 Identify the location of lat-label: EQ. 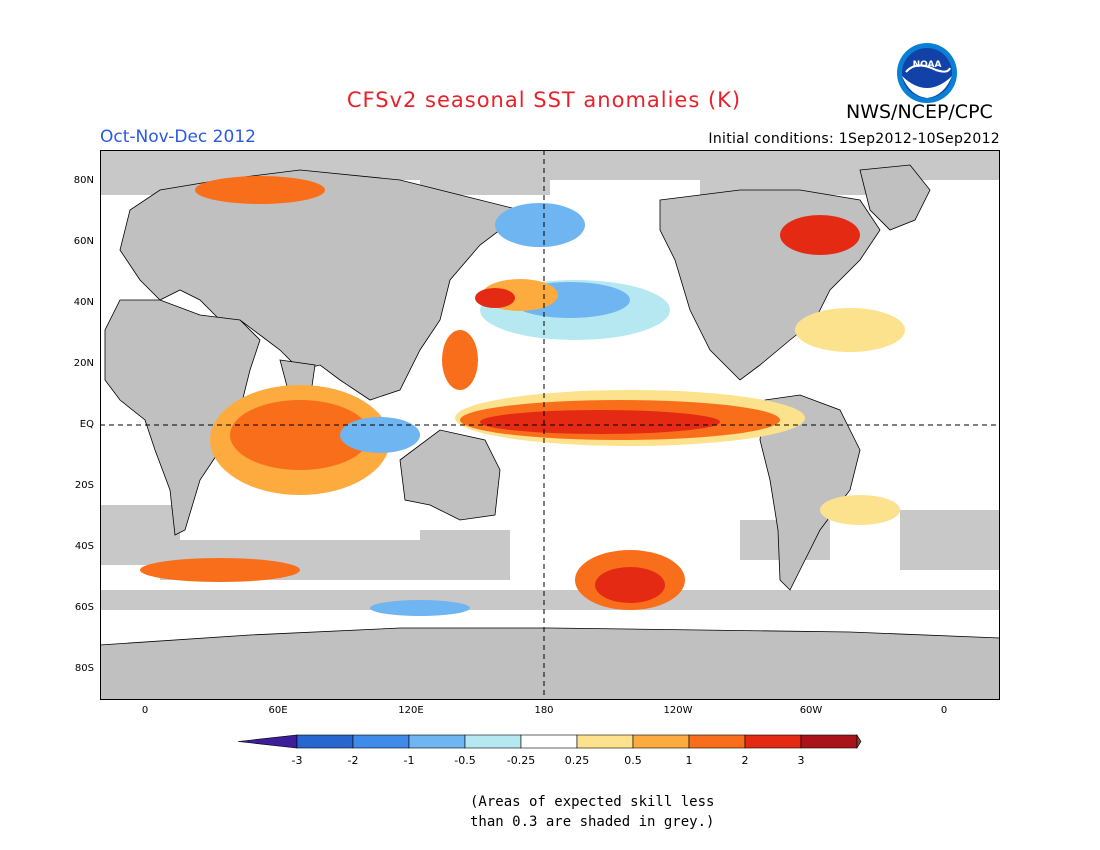
(86, 424).